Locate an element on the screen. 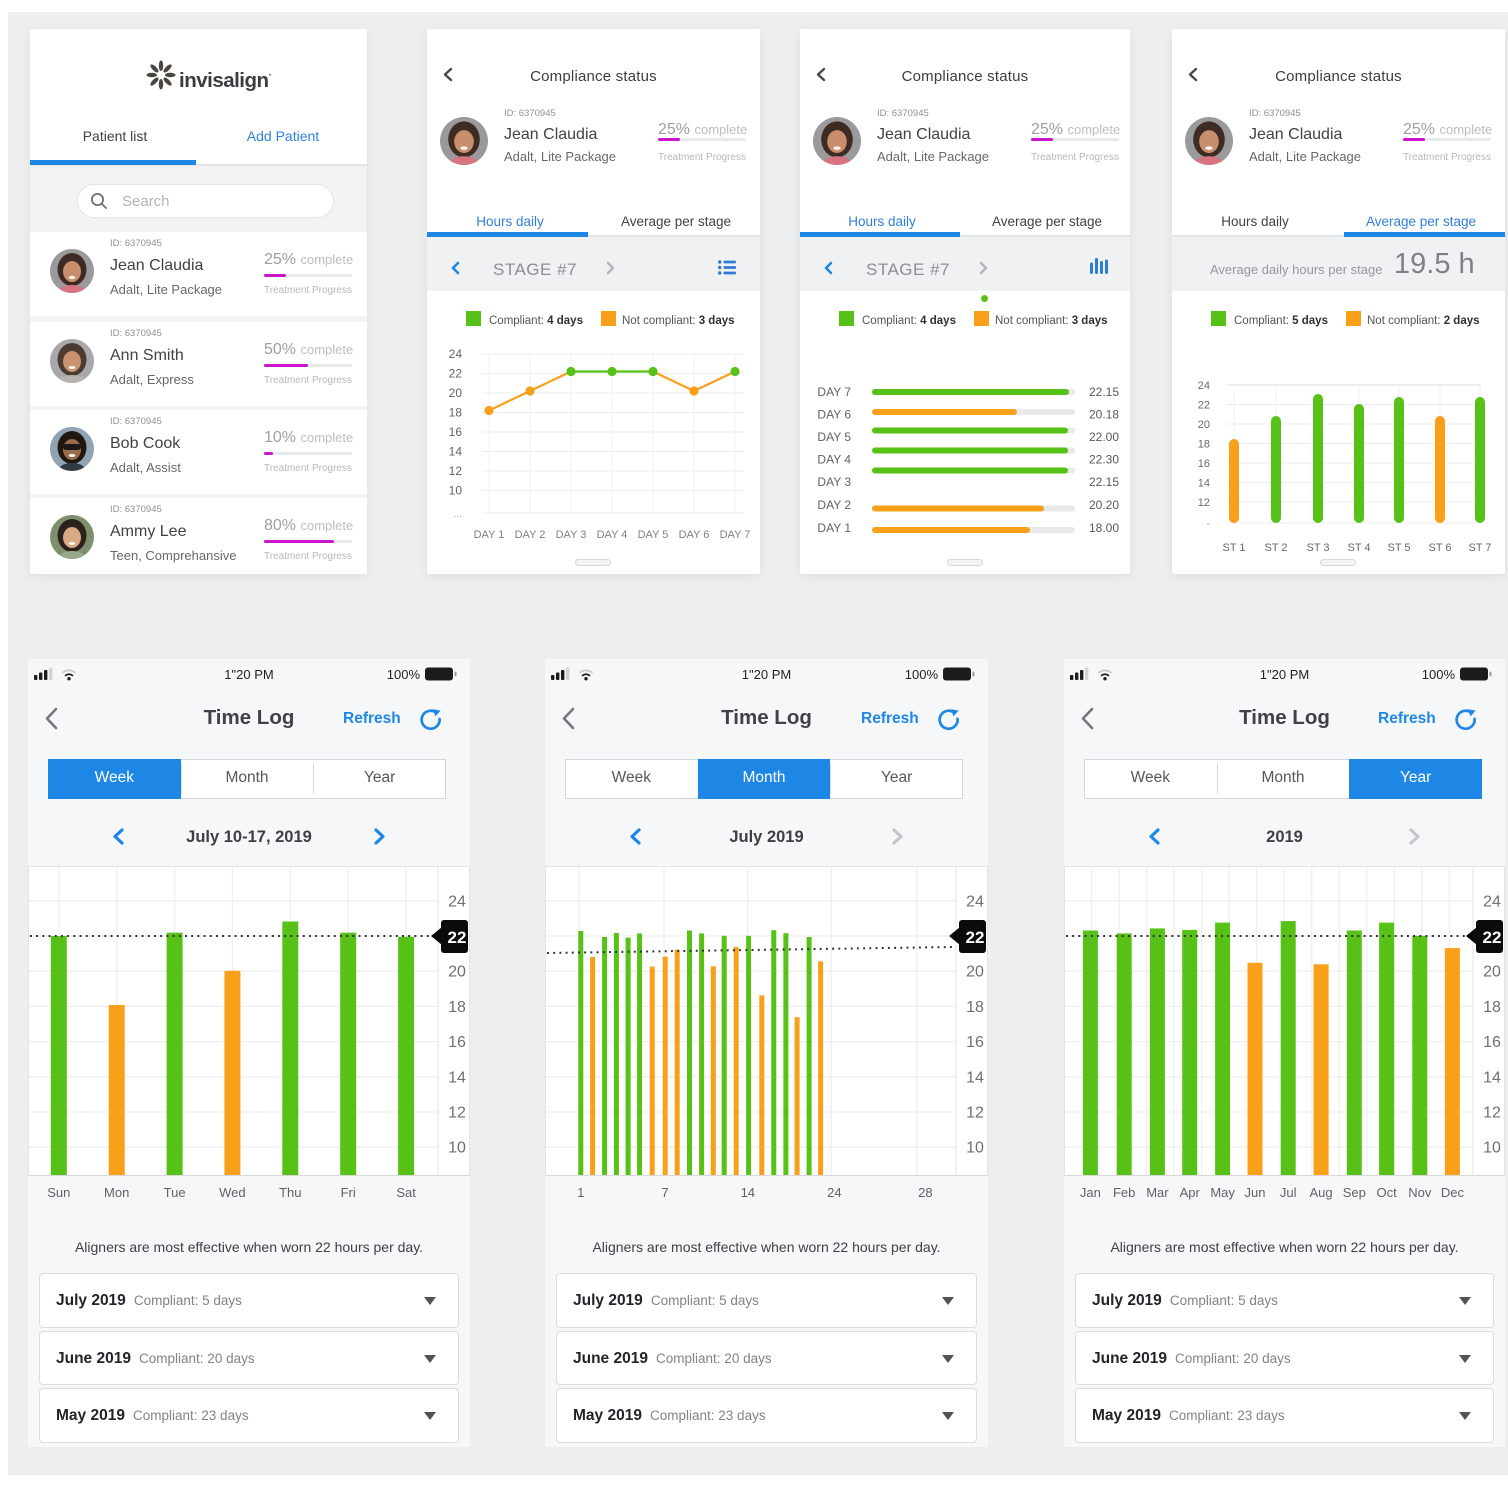 The height and width of the screenshot is (1488, 1508). svg-text: Jan is located at coordinates (1090, 1192).